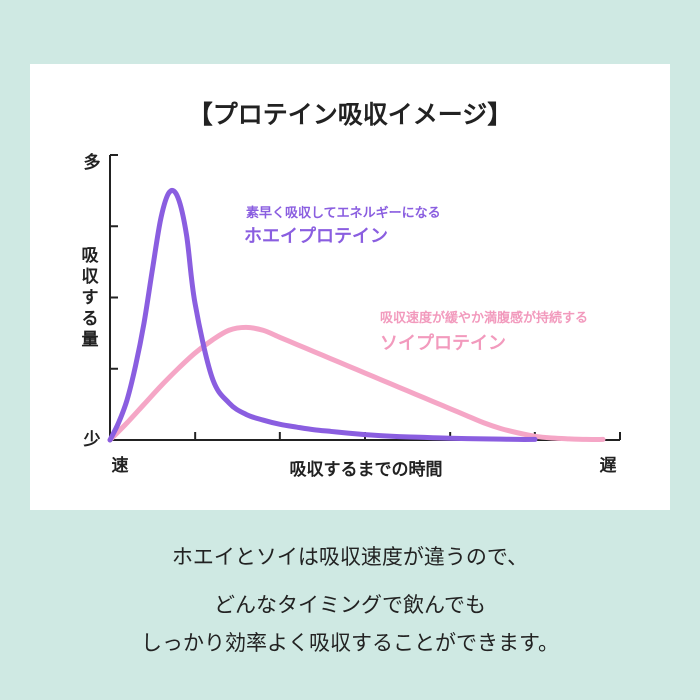 The image size is (700, 700). What do you see at coordinates (92, 440) in the screenshot?
I see `y-bottom-label: 少` at bounding box center [92, 440].